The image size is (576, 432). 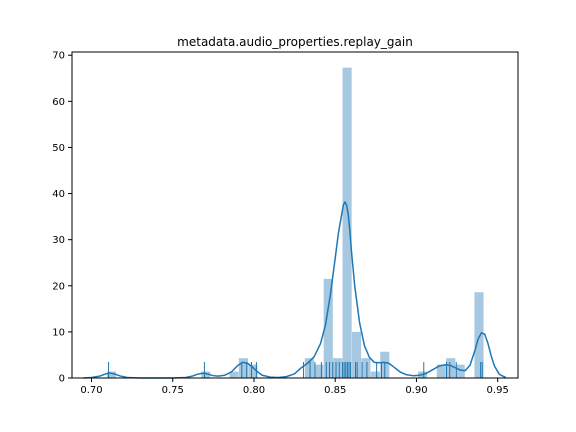 What do you see at coordinates (58, 102) in the screenshot?
I see `y-tick-label-6: 60` at bounding box center [58, 102].